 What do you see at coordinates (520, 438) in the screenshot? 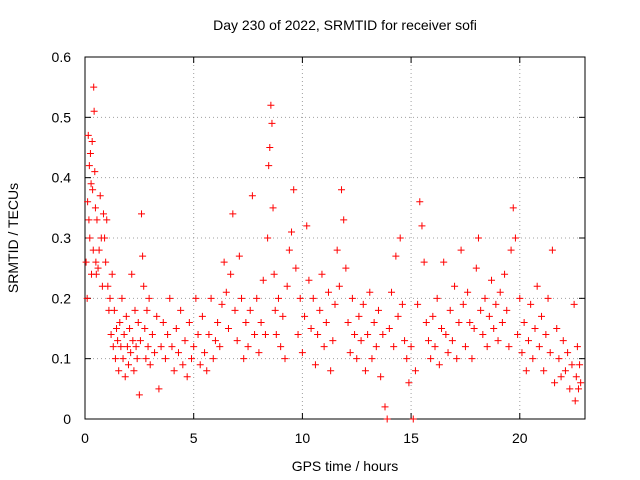
I see `x-tick-label: 20` at bounding box center [520, 438].